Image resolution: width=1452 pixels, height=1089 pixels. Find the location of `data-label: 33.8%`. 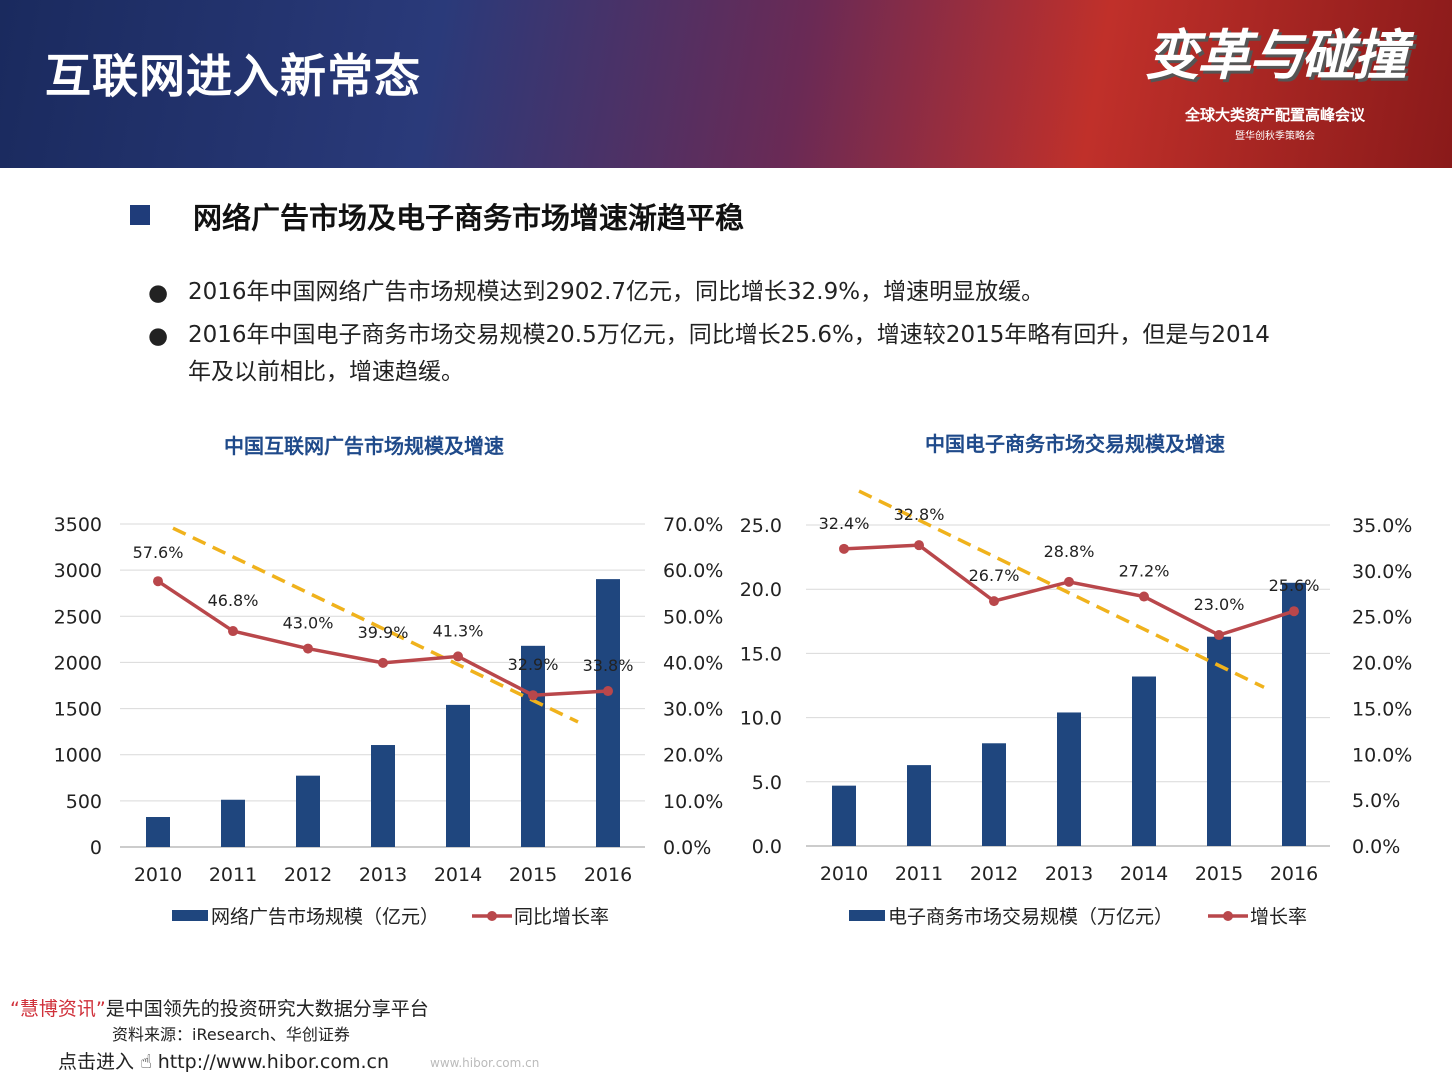

data-label: 33.8% is located at coordinates (608, 665).